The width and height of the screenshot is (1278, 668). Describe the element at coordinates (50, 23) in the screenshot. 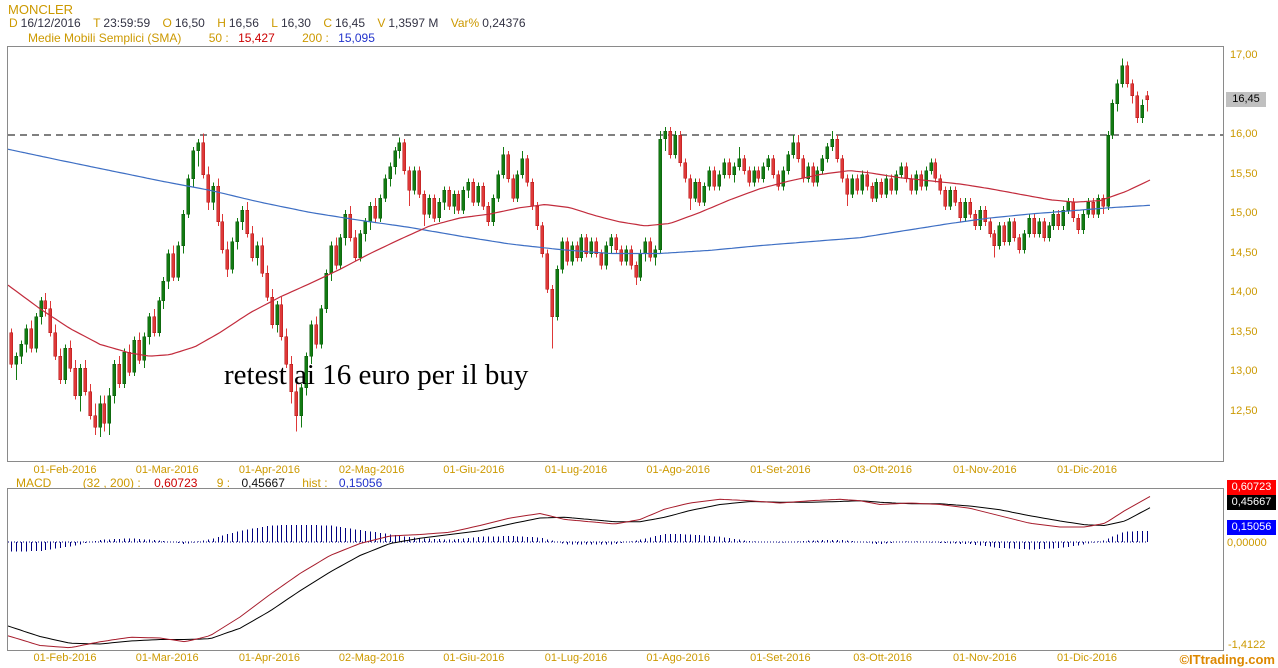

I see `date-value: 16/12/2016` at that location.